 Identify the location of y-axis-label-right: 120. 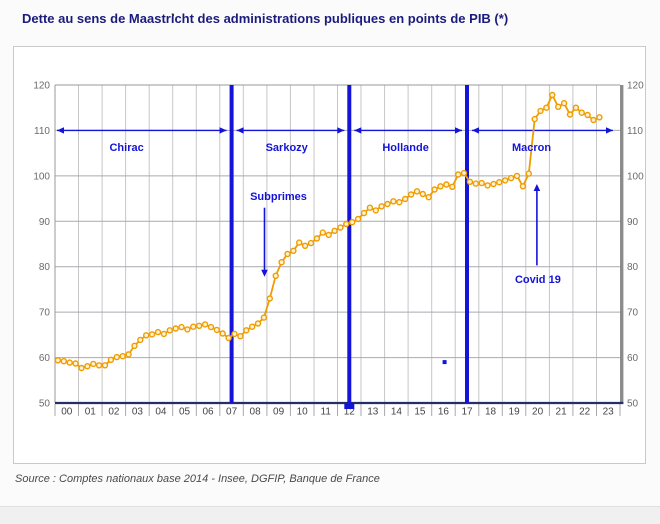
(635, 86).